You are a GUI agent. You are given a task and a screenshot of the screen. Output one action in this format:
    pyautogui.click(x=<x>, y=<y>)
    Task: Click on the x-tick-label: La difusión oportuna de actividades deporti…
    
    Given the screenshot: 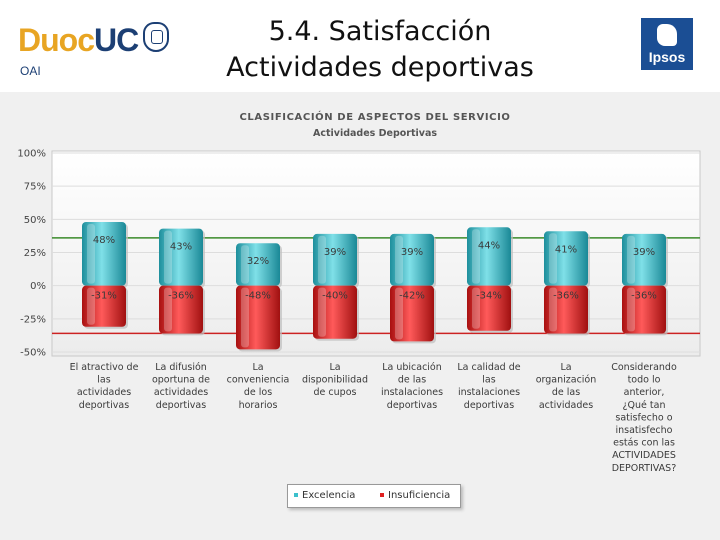 What is the action you would take?
    pyautogui.click(x=181, y=386)
    